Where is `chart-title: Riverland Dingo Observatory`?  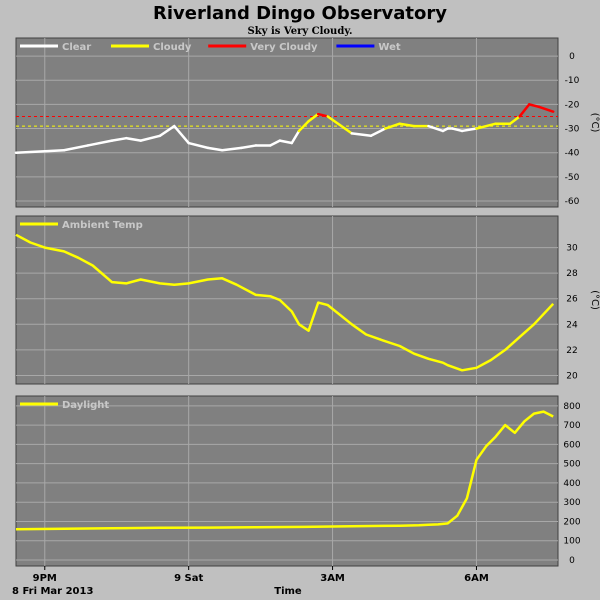 chart-title: Riverland Dingo Observatory is located at coordinates (300, 13).